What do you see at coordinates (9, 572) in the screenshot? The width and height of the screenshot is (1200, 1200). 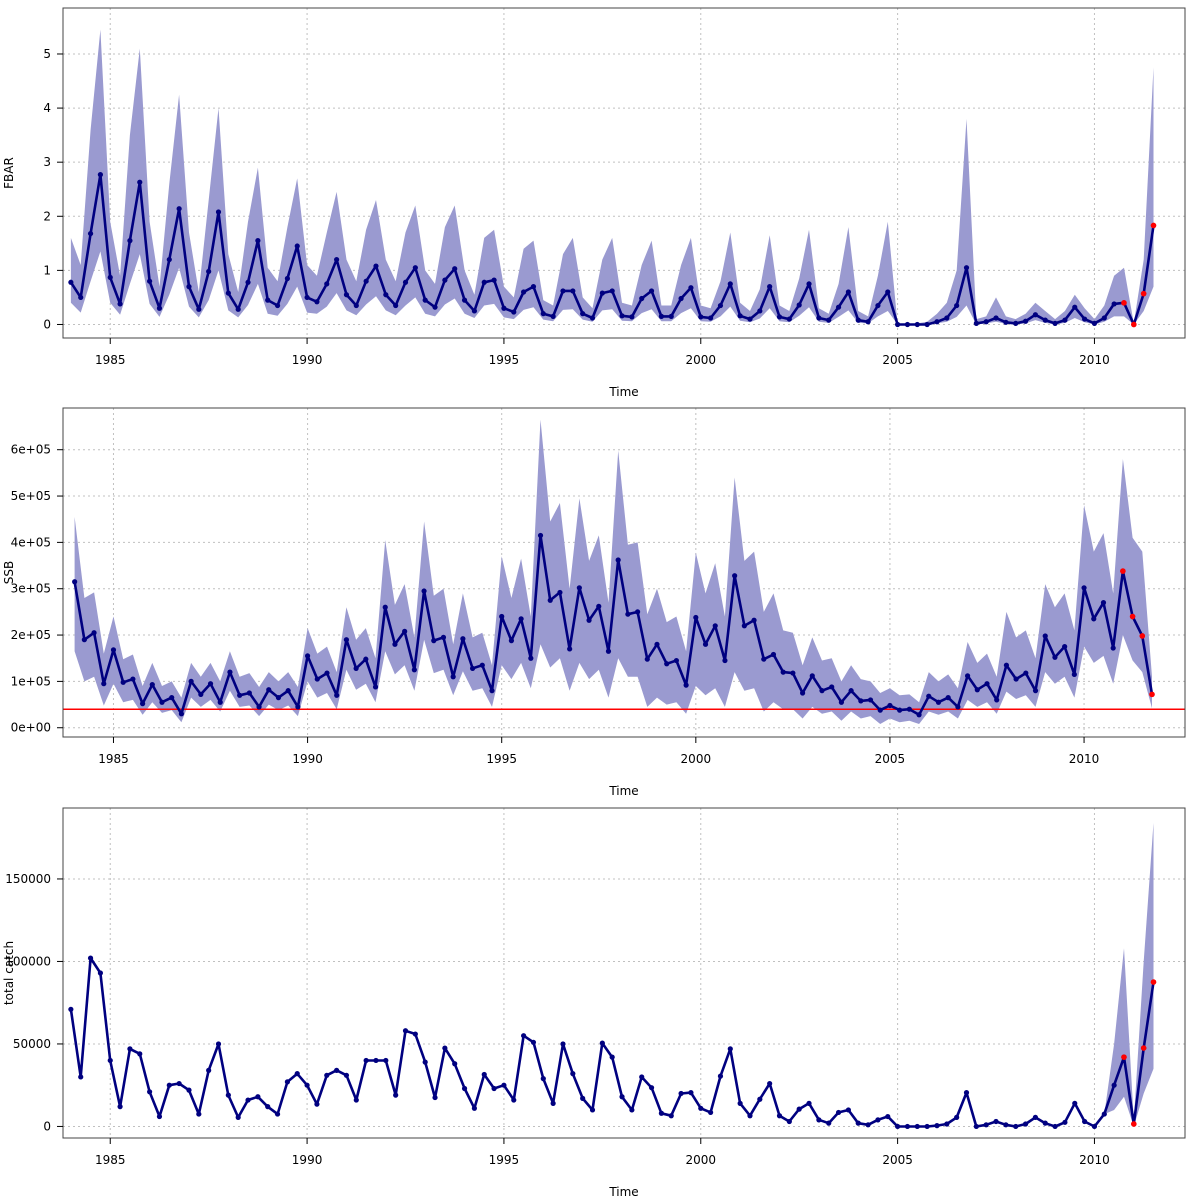 I see `y-axis-label: SSB` at bounding box center [9, 572].